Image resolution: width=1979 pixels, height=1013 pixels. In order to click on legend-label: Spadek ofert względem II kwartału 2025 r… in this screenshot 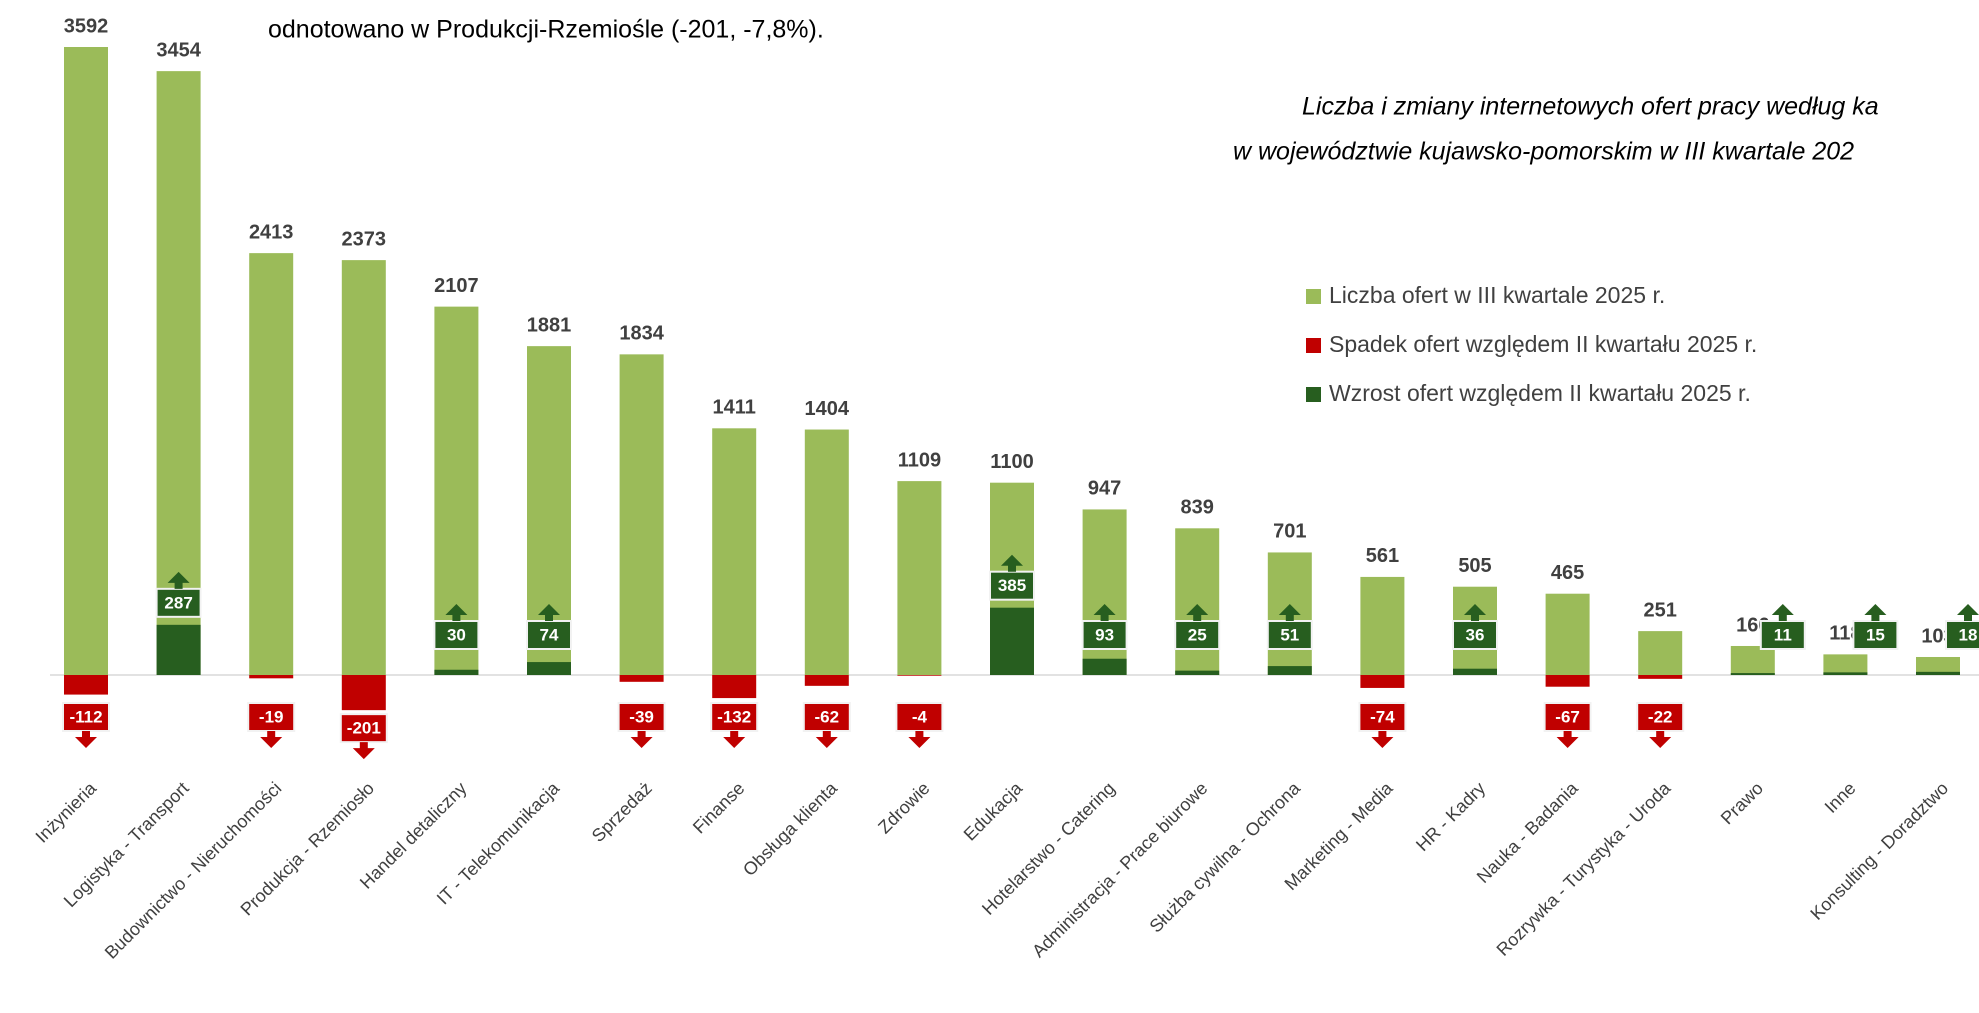, I will do `click(1543, 344)`.